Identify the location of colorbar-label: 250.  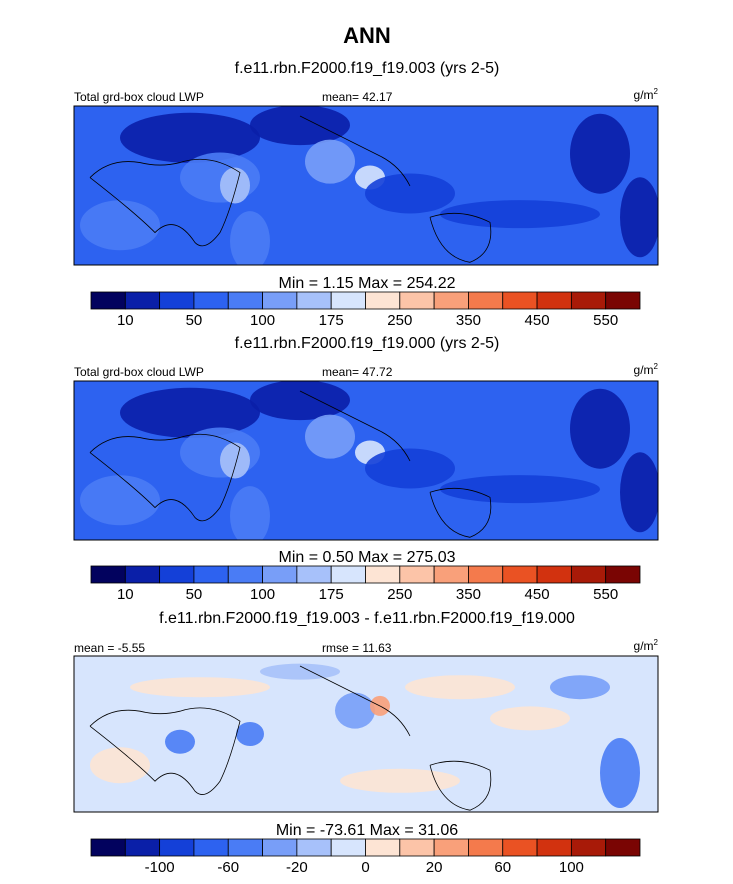
(399, 320).